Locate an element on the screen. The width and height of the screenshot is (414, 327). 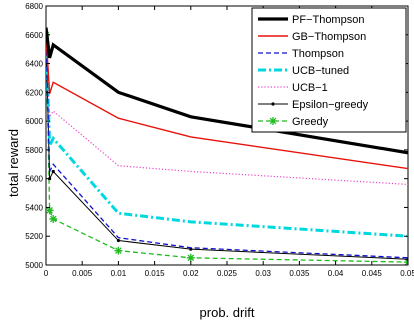
x-tick-label: 0.005 is located at coordinates (82, 273).